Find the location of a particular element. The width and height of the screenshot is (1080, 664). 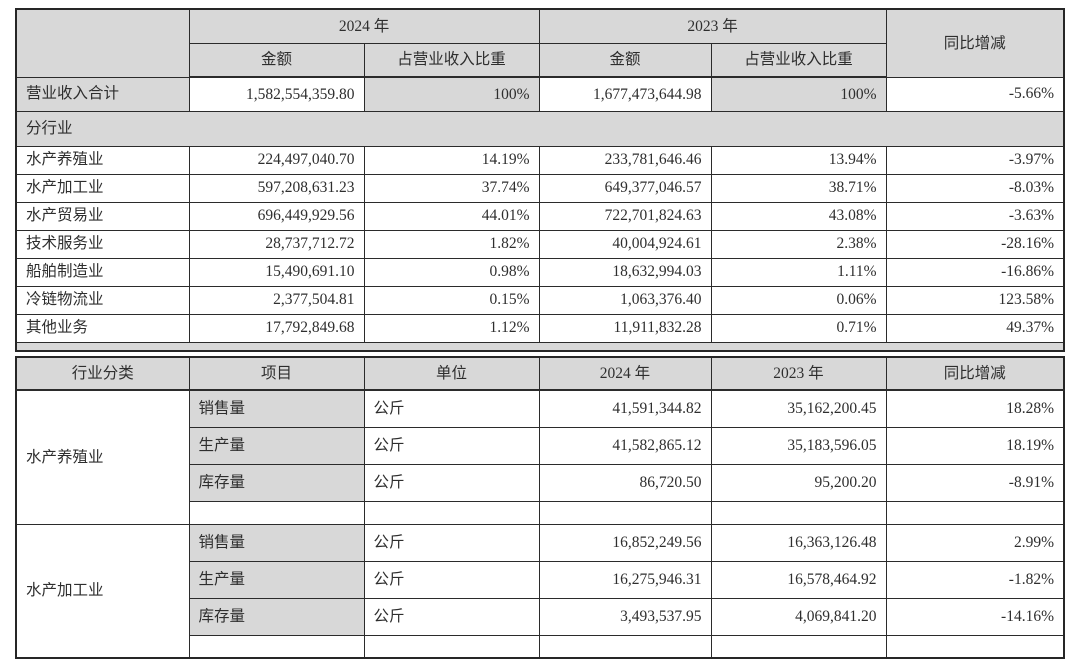

share-2024-cell: 37.74% is located at coordinates (451, 188).